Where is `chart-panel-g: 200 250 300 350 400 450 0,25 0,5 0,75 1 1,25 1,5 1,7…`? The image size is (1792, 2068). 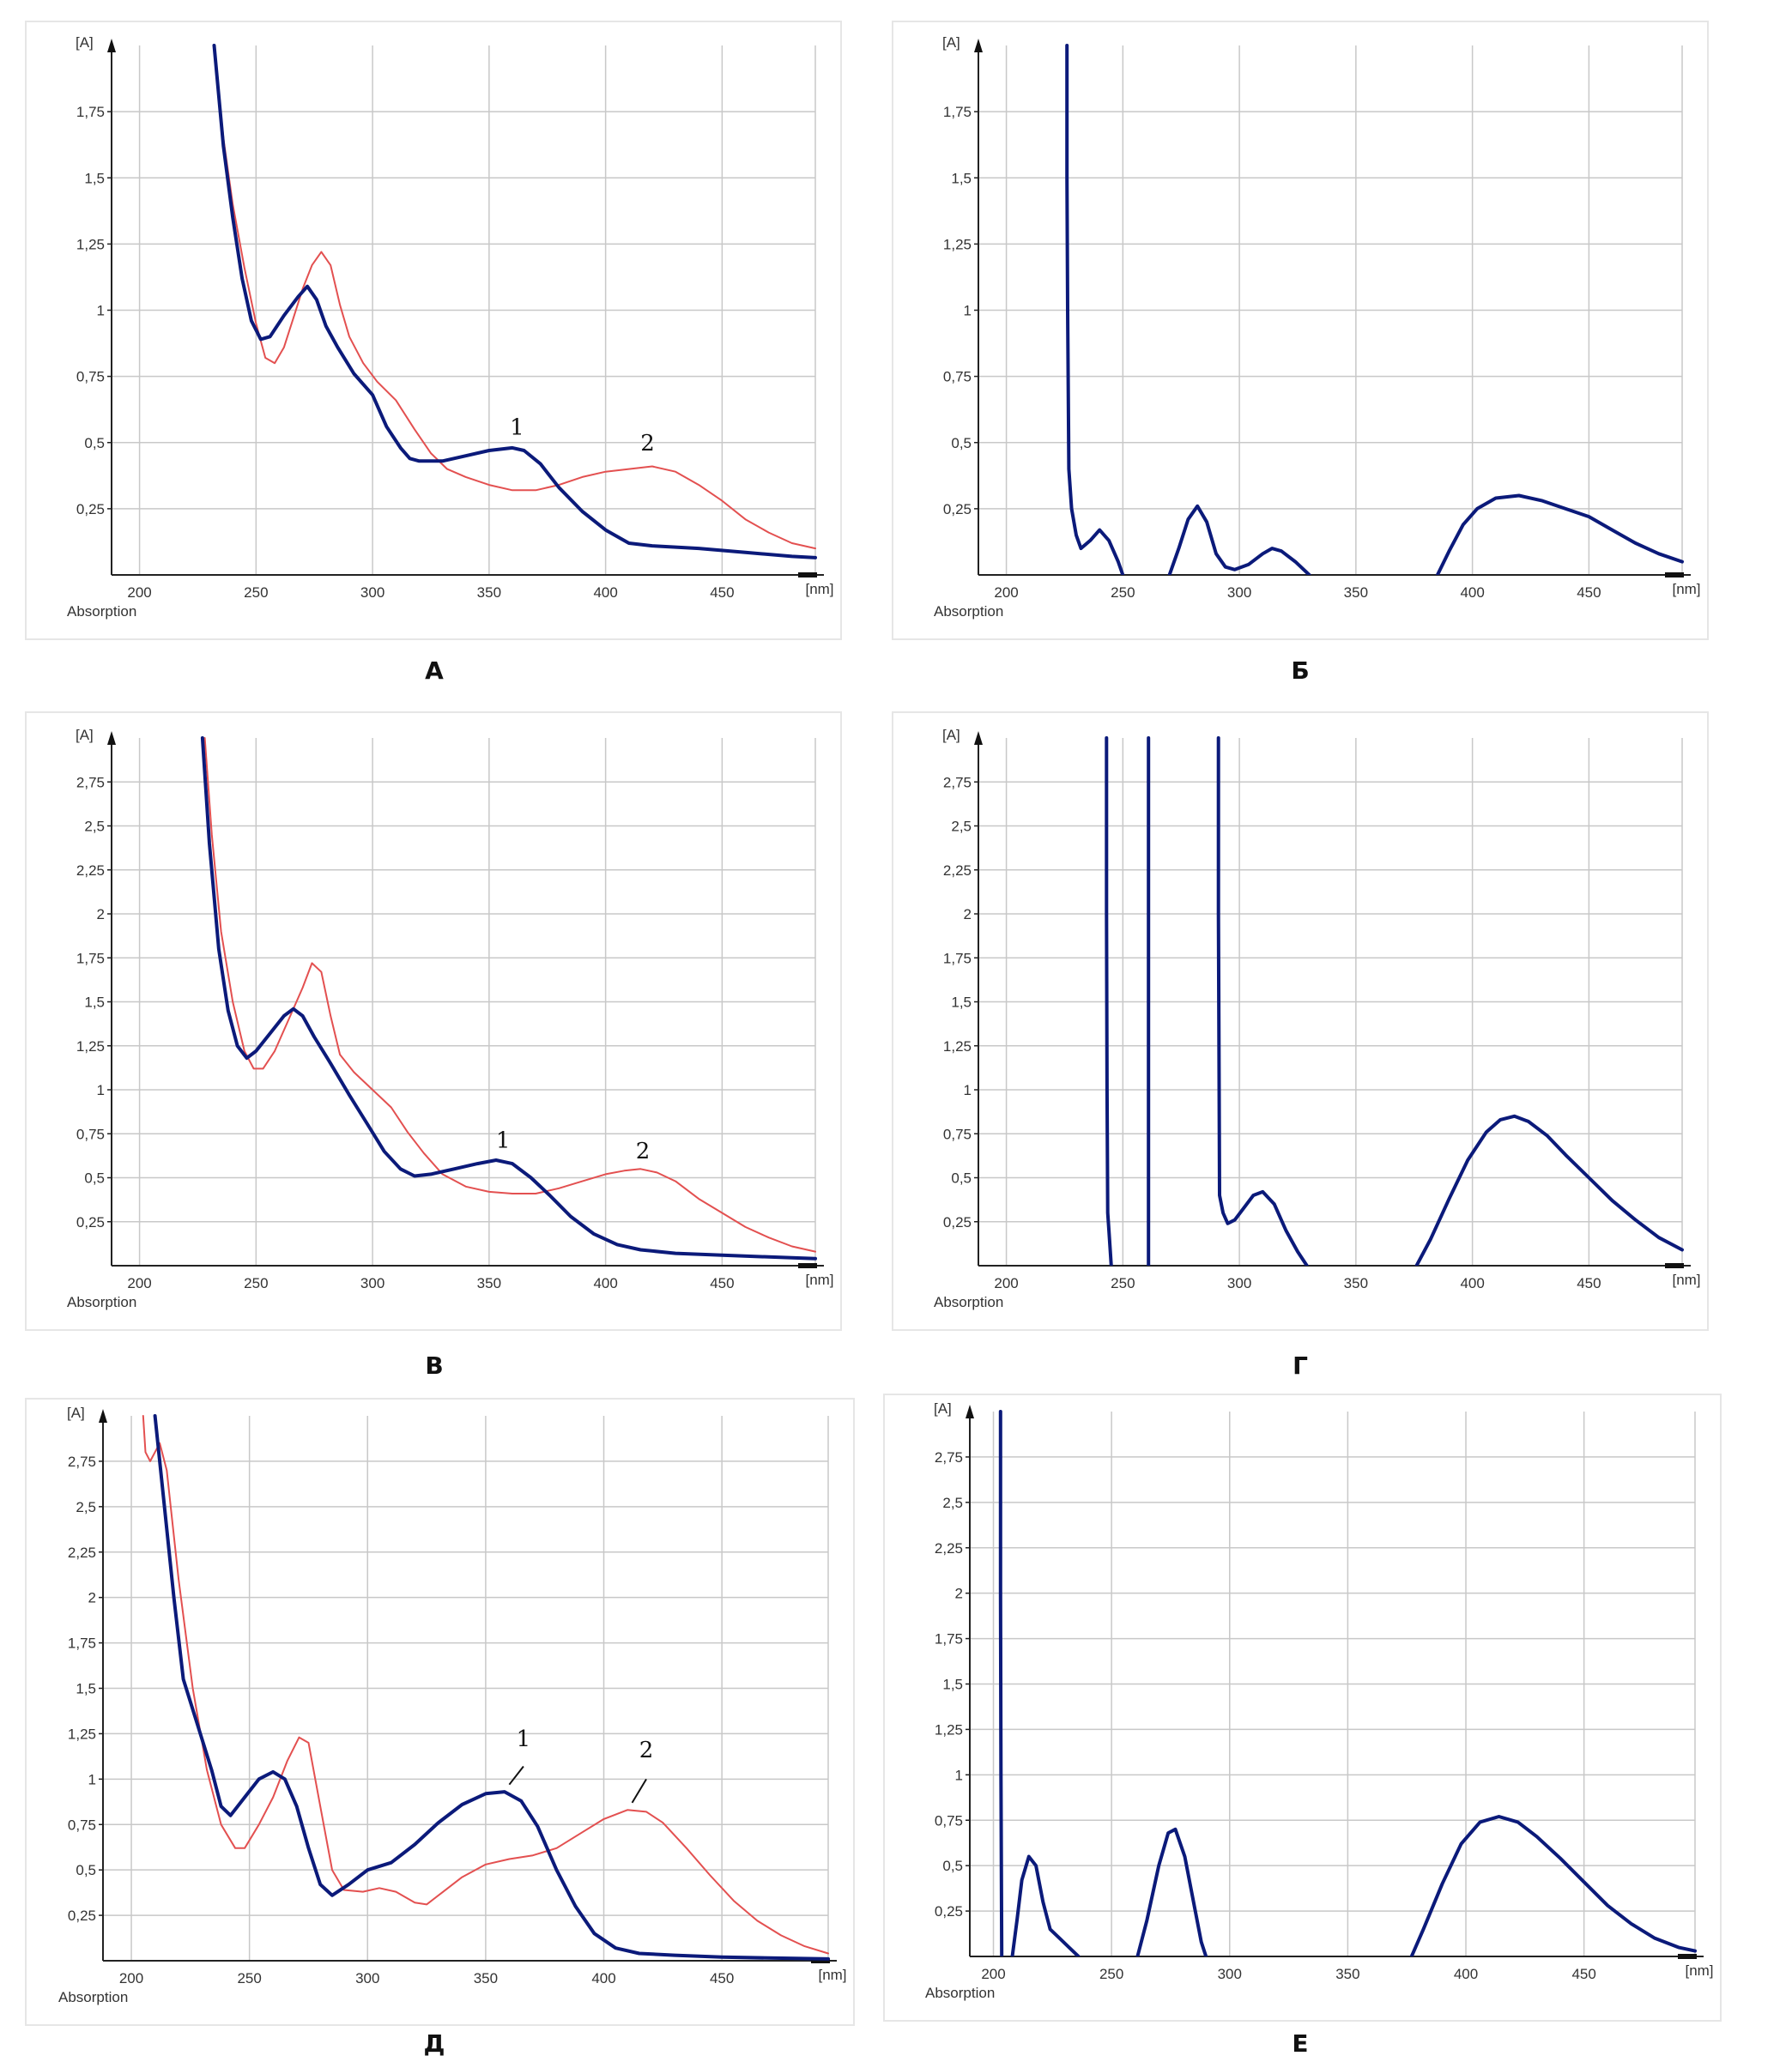 chart-panel-g: 200 250 300 350 400 450 0,25 0,5 0,75 1 1,25 1,5 1,7… is located at coordinates (1304, 1021).